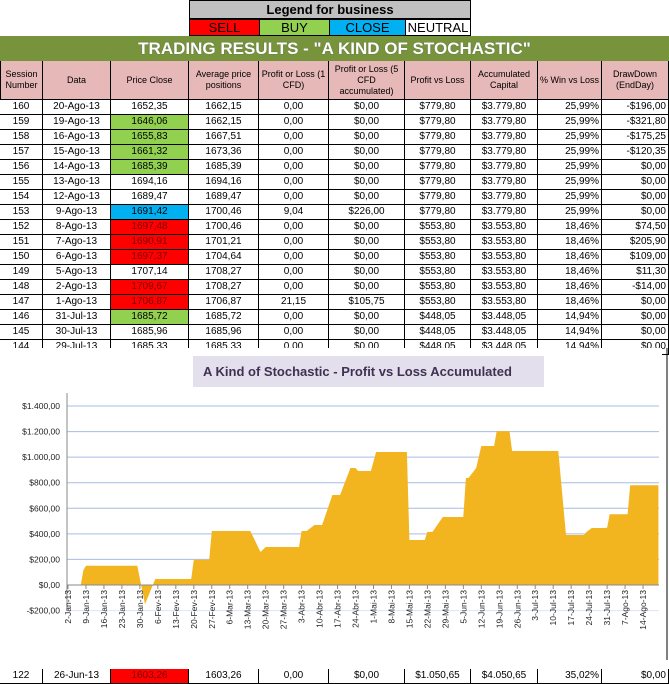 This screenshot has height=684, width=669. I want to click on x-tick-label: 1-Mai-13, so click(373, 607).